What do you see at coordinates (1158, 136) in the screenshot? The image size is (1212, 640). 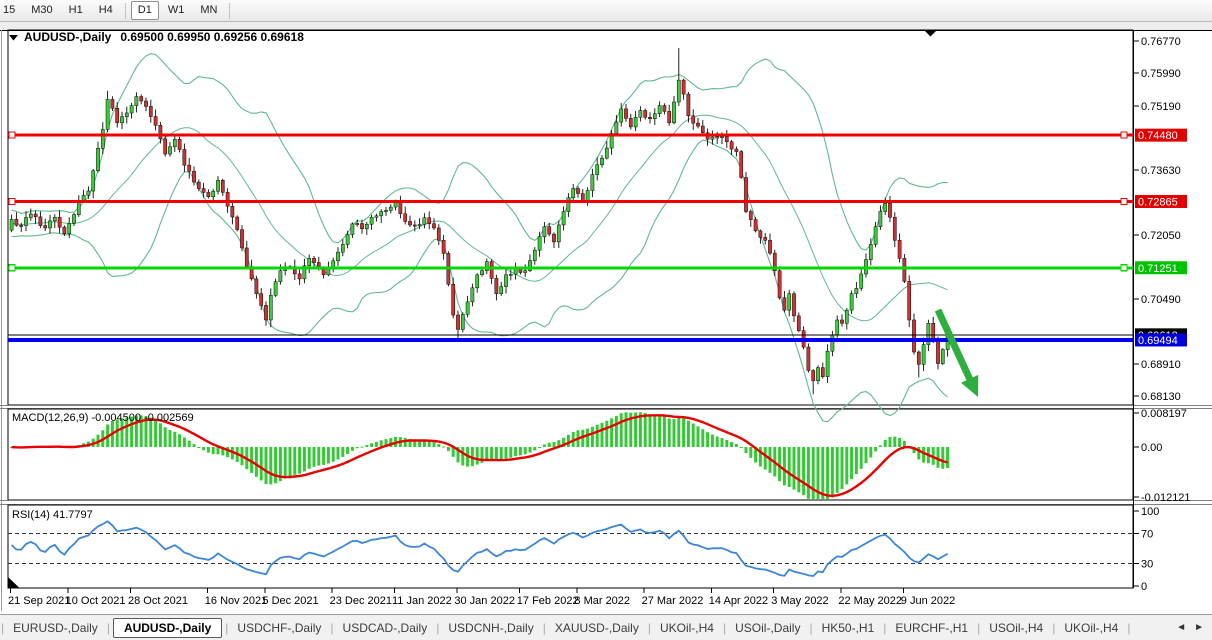 I see `svg-text: 0.74480` at bounding box center [1158, 136].